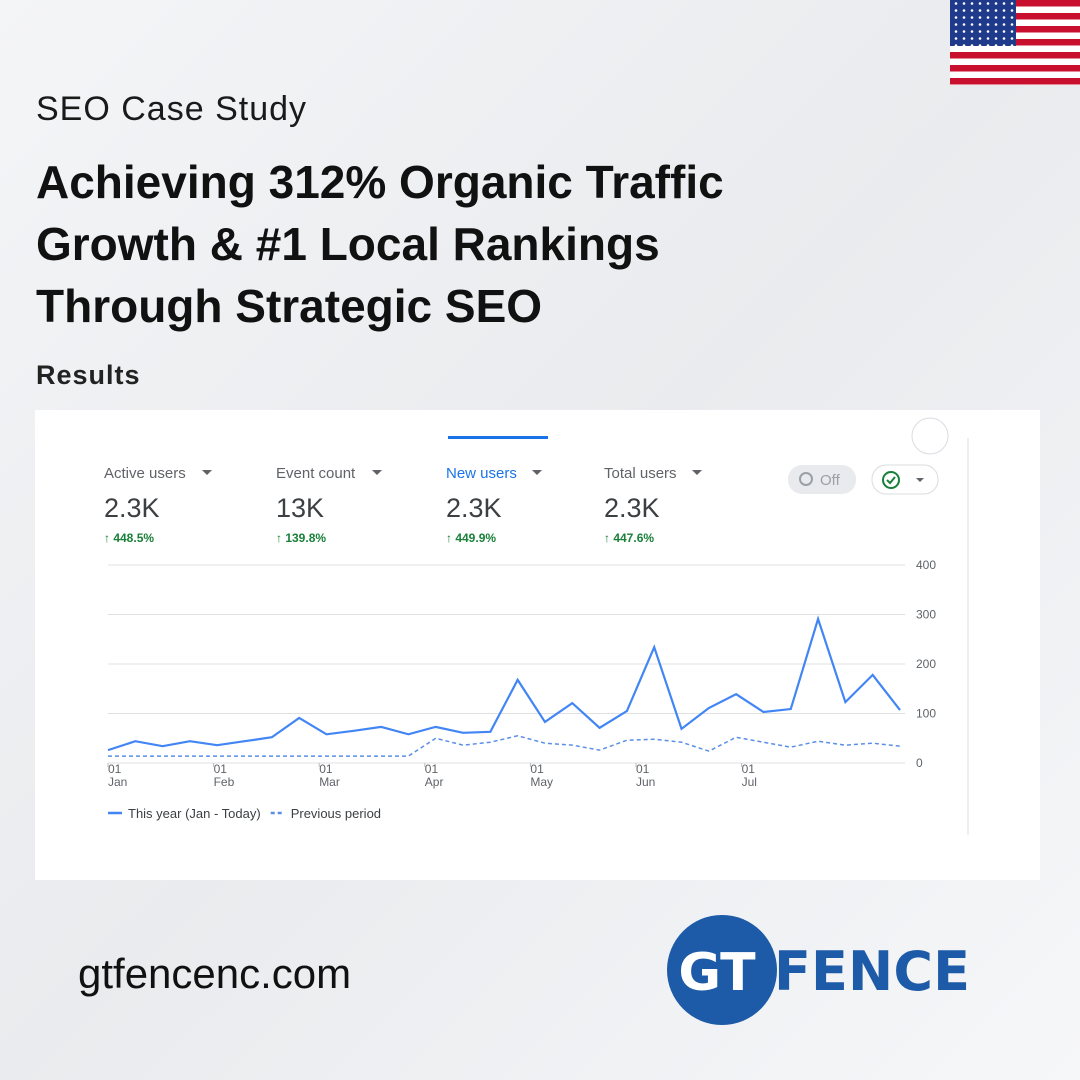 The image size is (1080, 1080). What do you see at coordinates (872, 971) in the screenshot?
I see `logo-word: FENCE` at bounding box center [872, 971].